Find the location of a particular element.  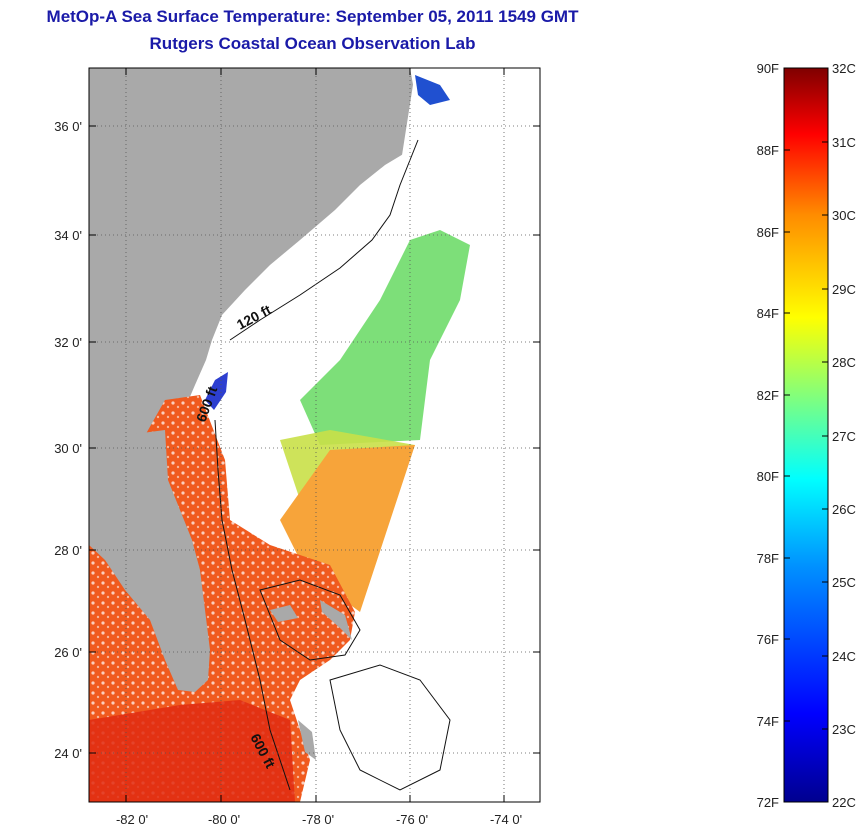

lat-tick-label: 24 0' is located at coordinates (68, 753).